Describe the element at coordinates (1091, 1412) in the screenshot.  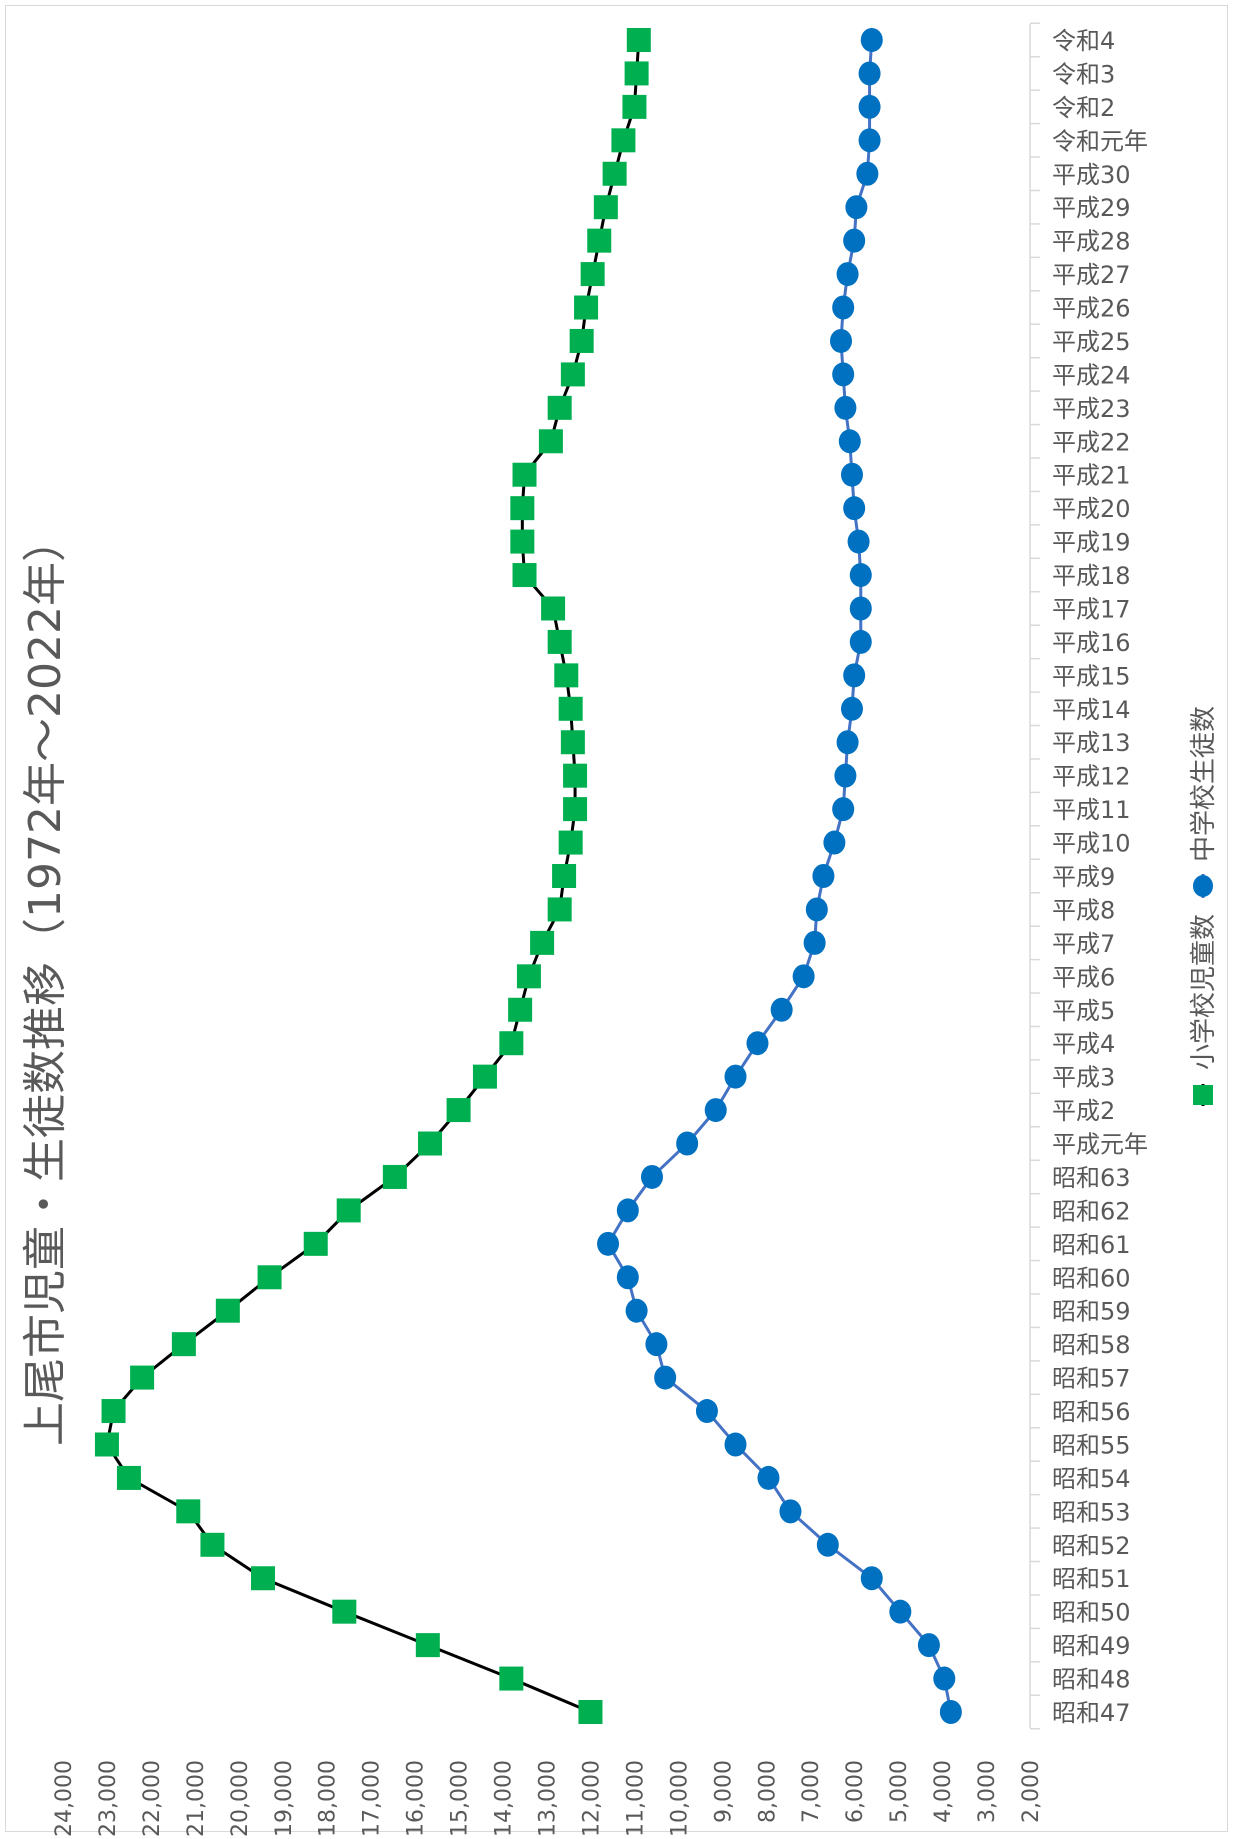
I see `category-label: 昭和56` at that location.